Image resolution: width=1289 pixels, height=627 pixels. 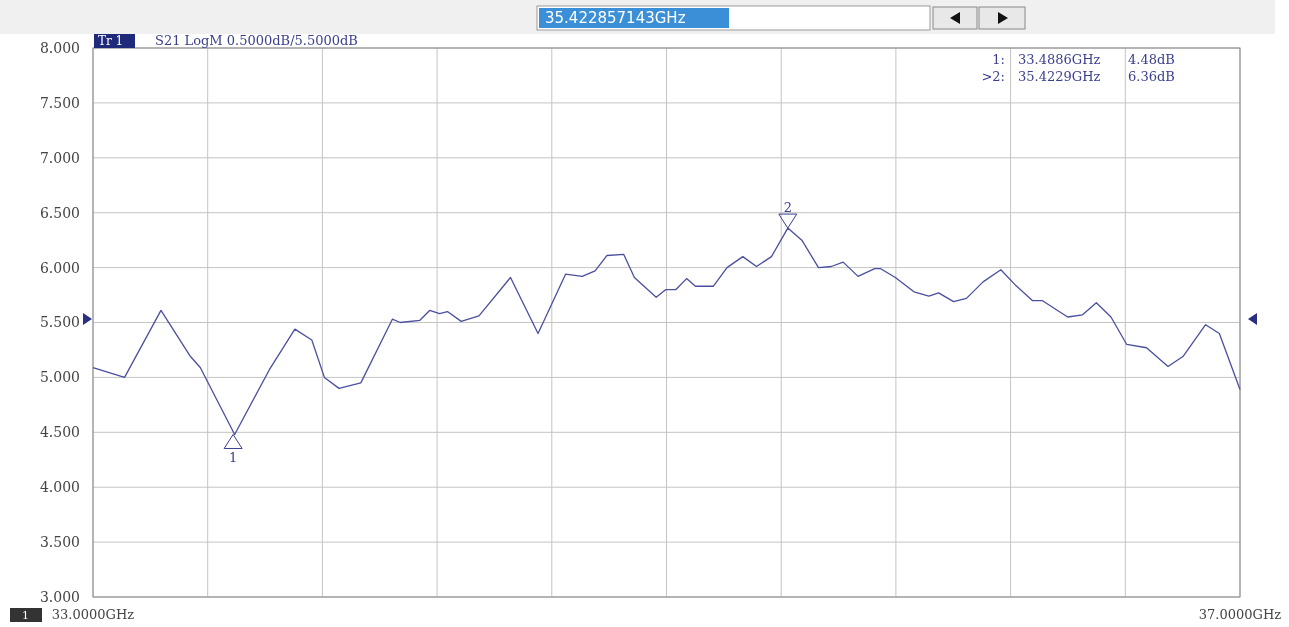 What do you see at coordinates (59, 432) in the screenshot?
I see `y-tick-label: 4.500` at bounding box center [59, 432].